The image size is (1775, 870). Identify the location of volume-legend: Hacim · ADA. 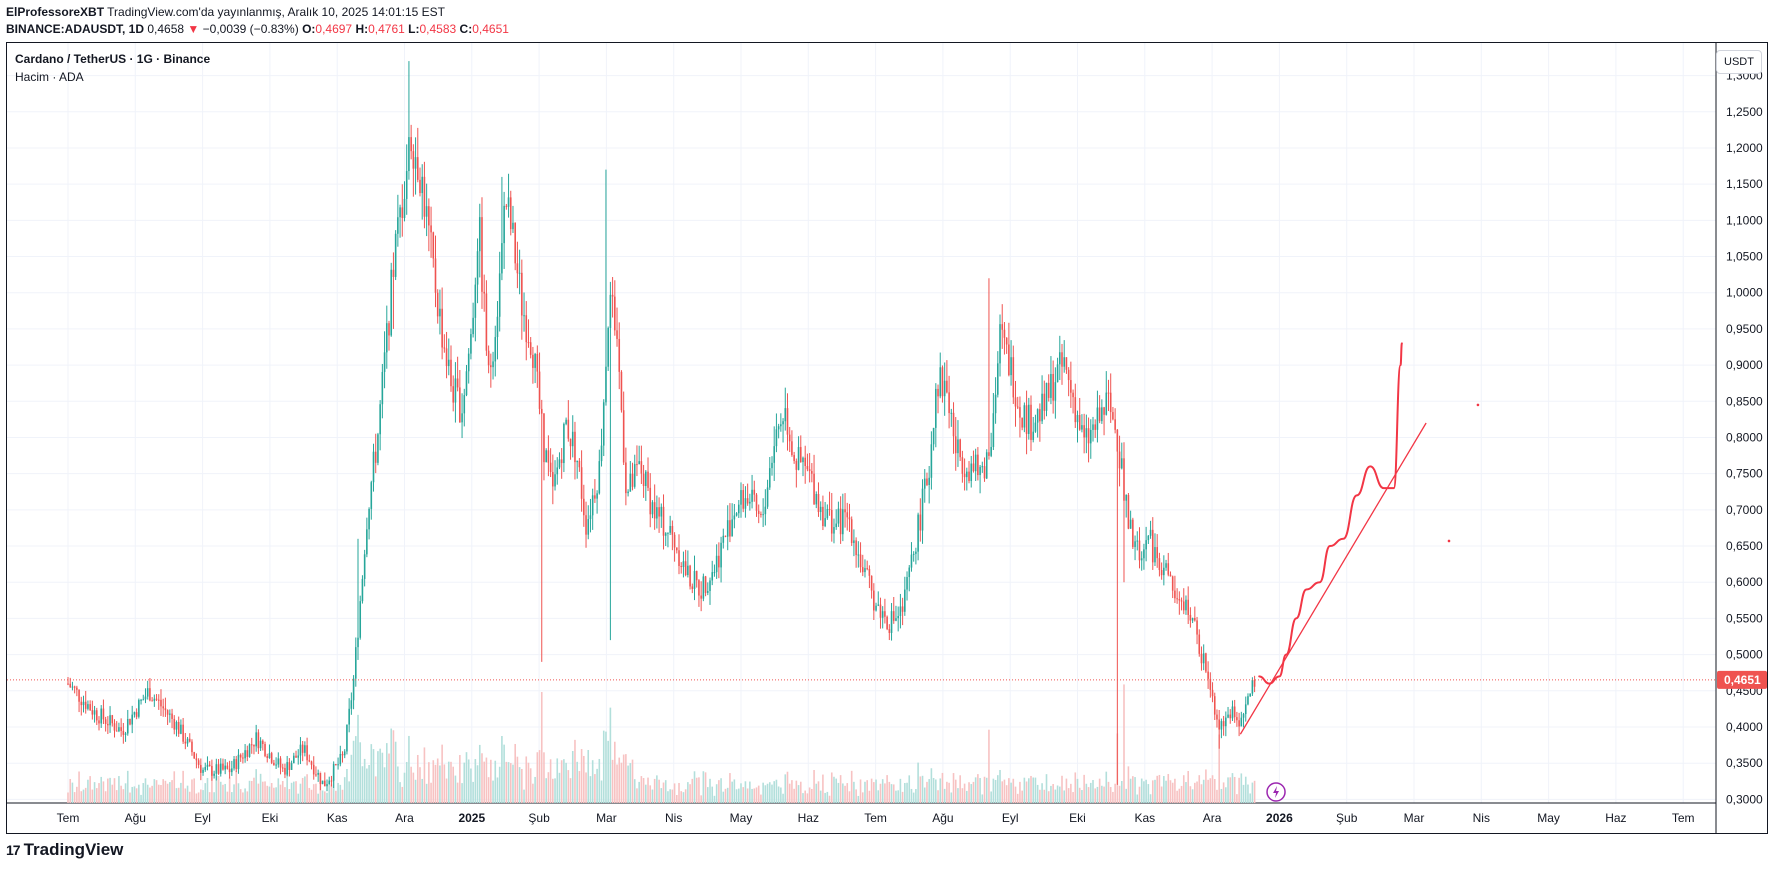
(49, 77).